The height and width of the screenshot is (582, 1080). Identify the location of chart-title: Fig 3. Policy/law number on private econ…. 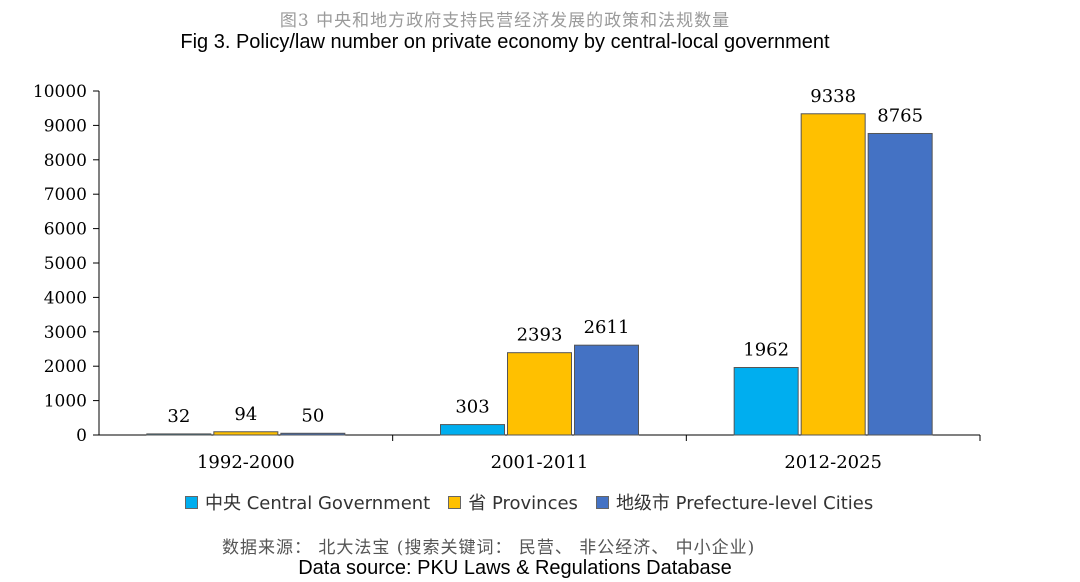
(505, 42).